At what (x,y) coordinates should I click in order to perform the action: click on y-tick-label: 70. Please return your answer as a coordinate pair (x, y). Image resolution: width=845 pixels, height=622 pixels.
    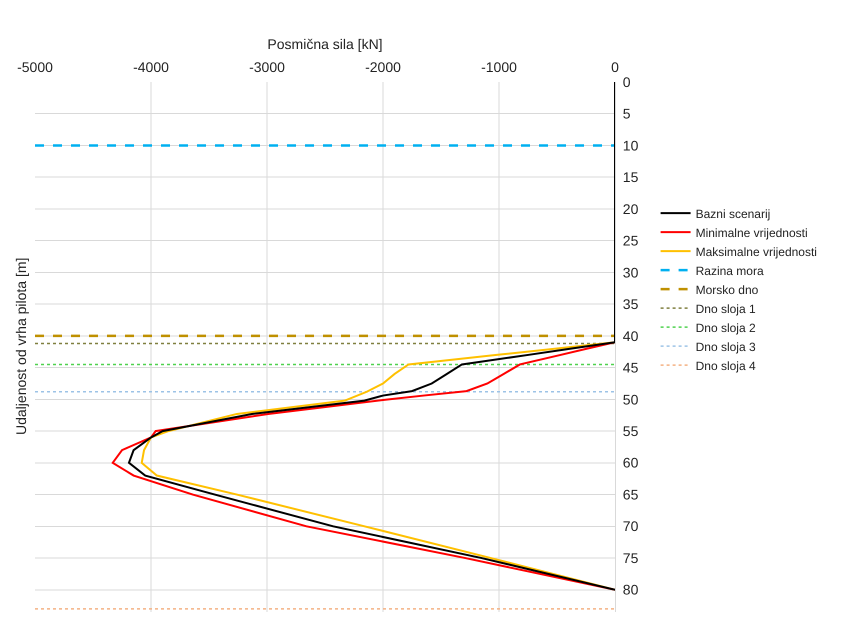
    Looking at the image, I should click on (630, 526).